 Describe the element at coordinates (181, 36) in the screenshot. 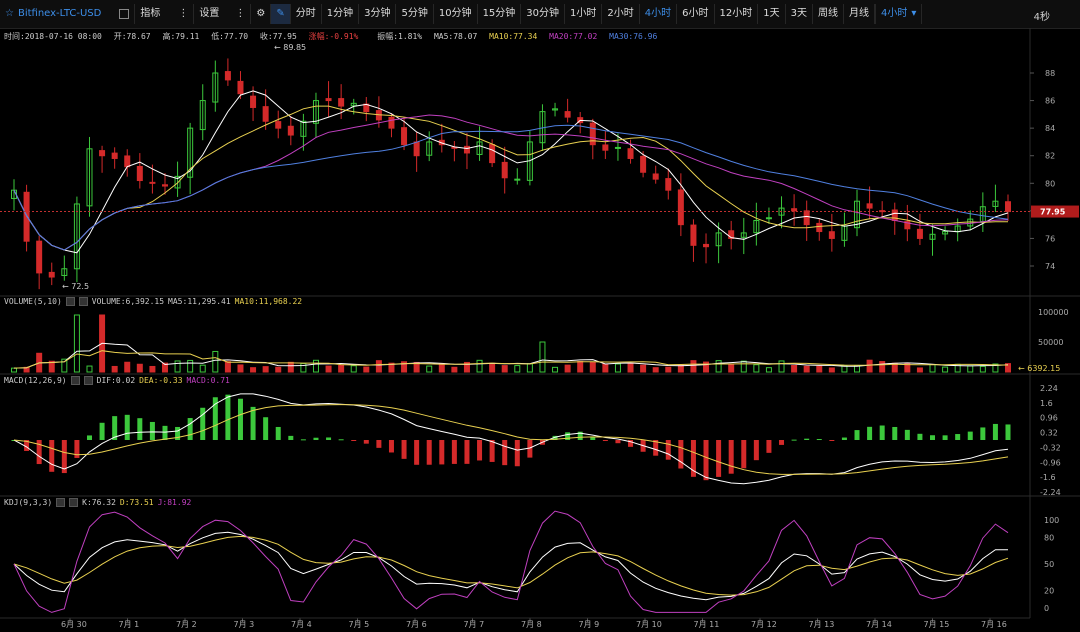

I see `info-high: 高:79.11` at that location.